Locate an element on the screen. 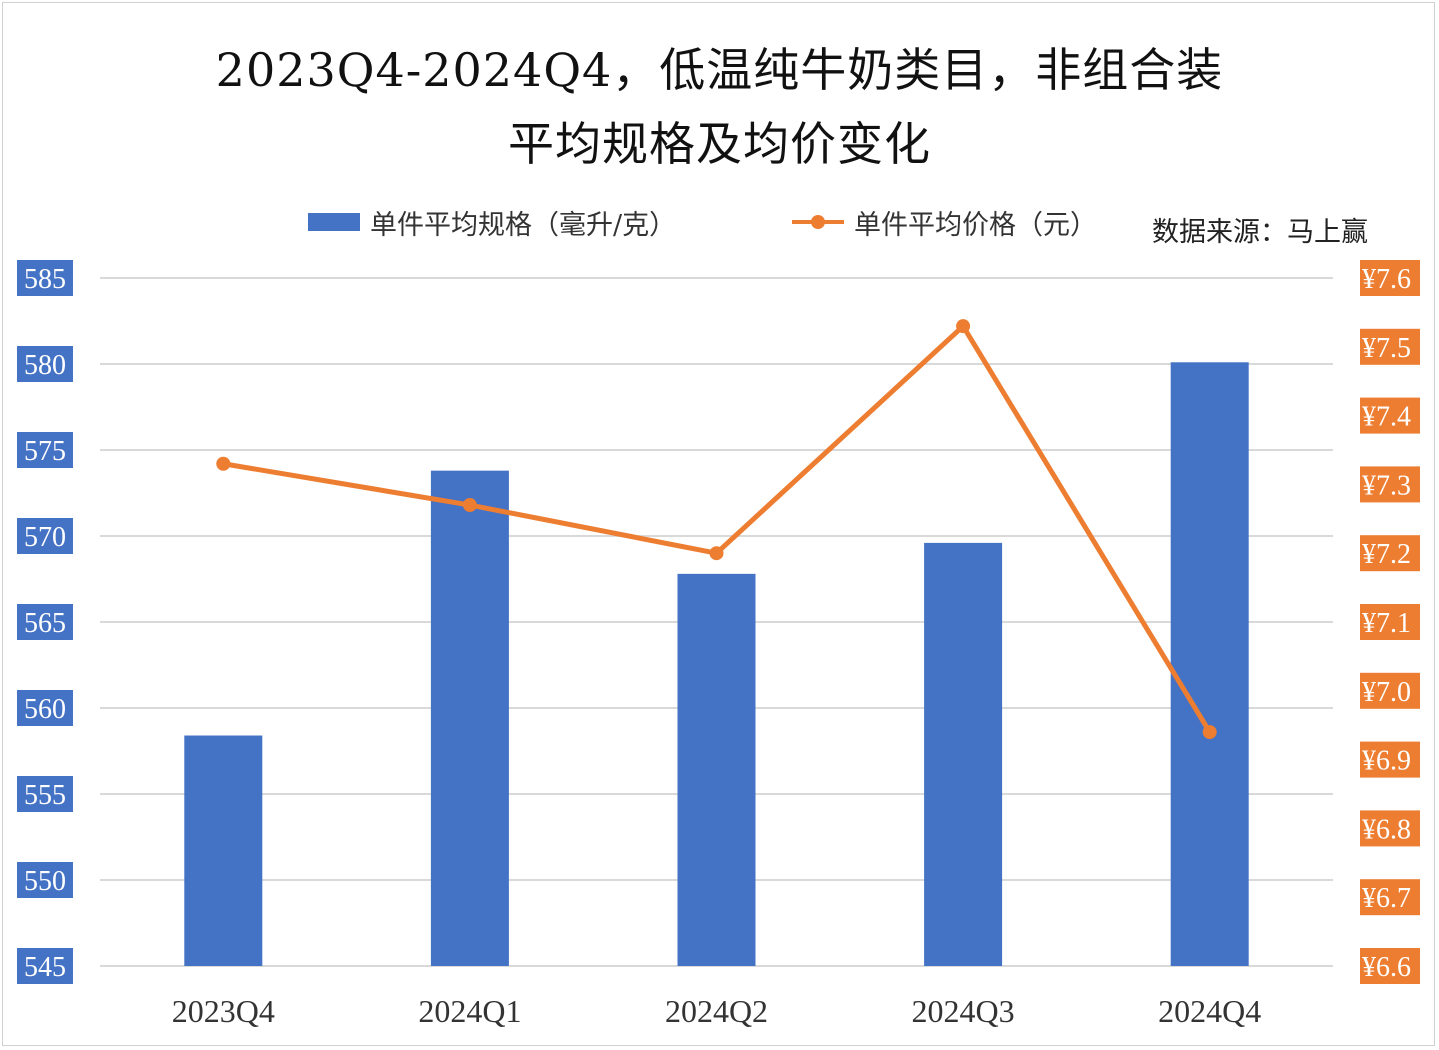  left-tick-label: 560 is located at coordinates (45, 709).